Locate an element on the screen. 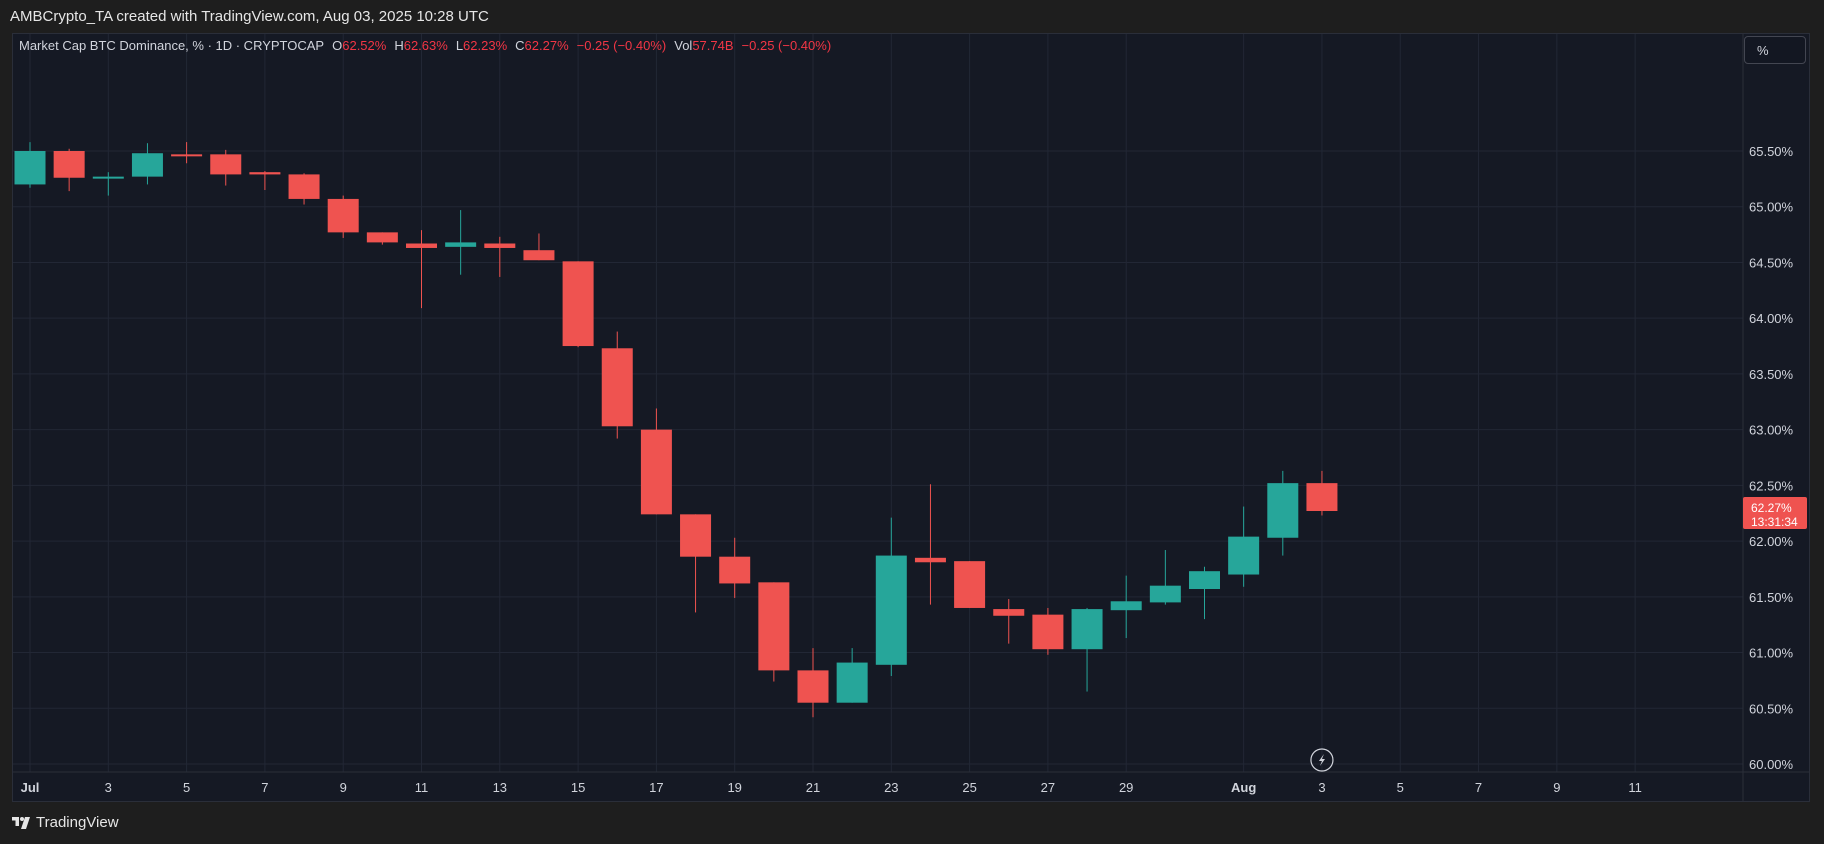 This screenshot has width=1824, height=844. legend-open-label: O is located at coordinates (337, 45).